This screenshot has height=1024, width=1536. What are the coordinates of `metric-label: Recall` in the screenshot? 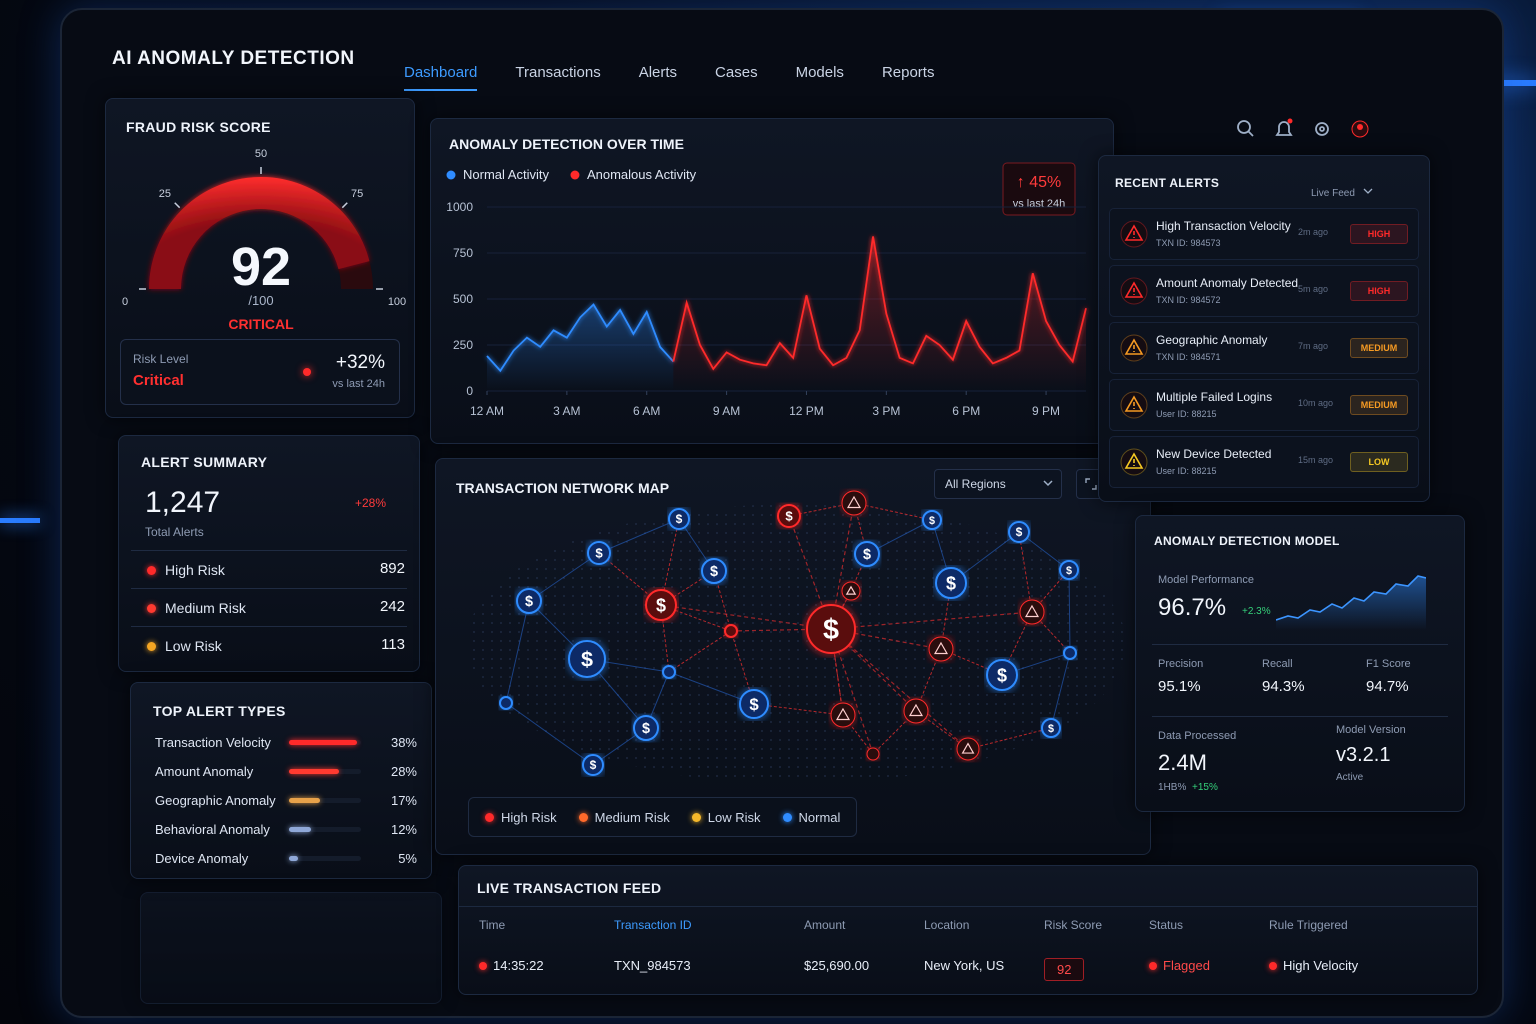 It's located at (1277, 664).